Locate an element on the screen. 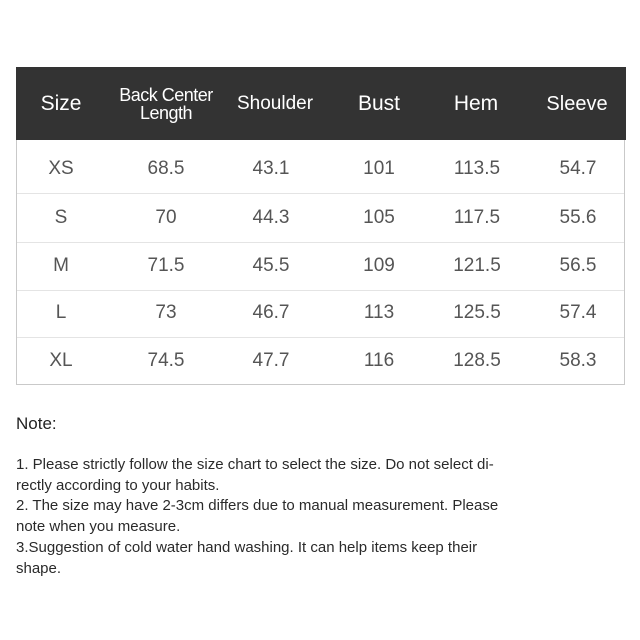  header-back-center-line1: Back Center is located at coordinates (166, 94).